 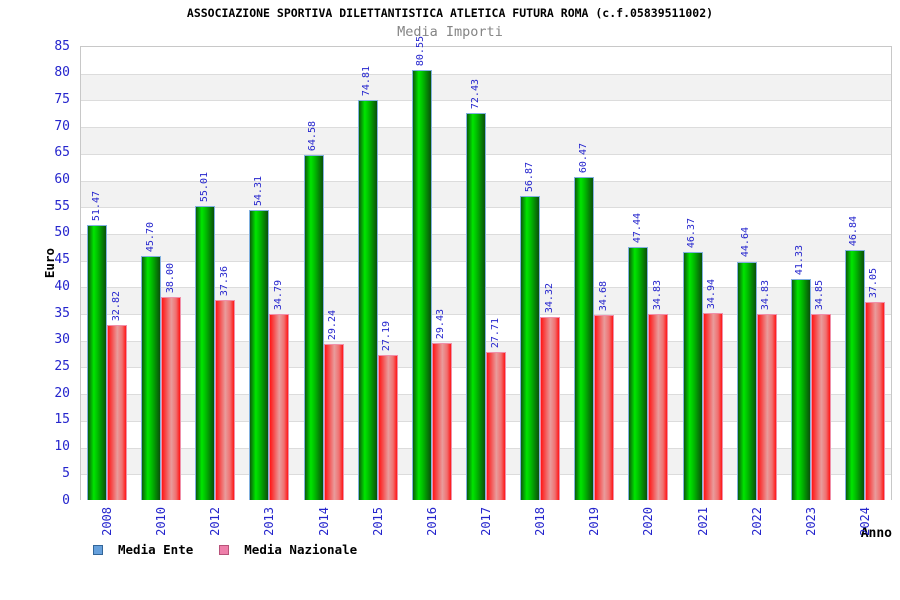 I want to click on value-label-media-nazionale-2019: 34.68, so click(x=603, y=295).